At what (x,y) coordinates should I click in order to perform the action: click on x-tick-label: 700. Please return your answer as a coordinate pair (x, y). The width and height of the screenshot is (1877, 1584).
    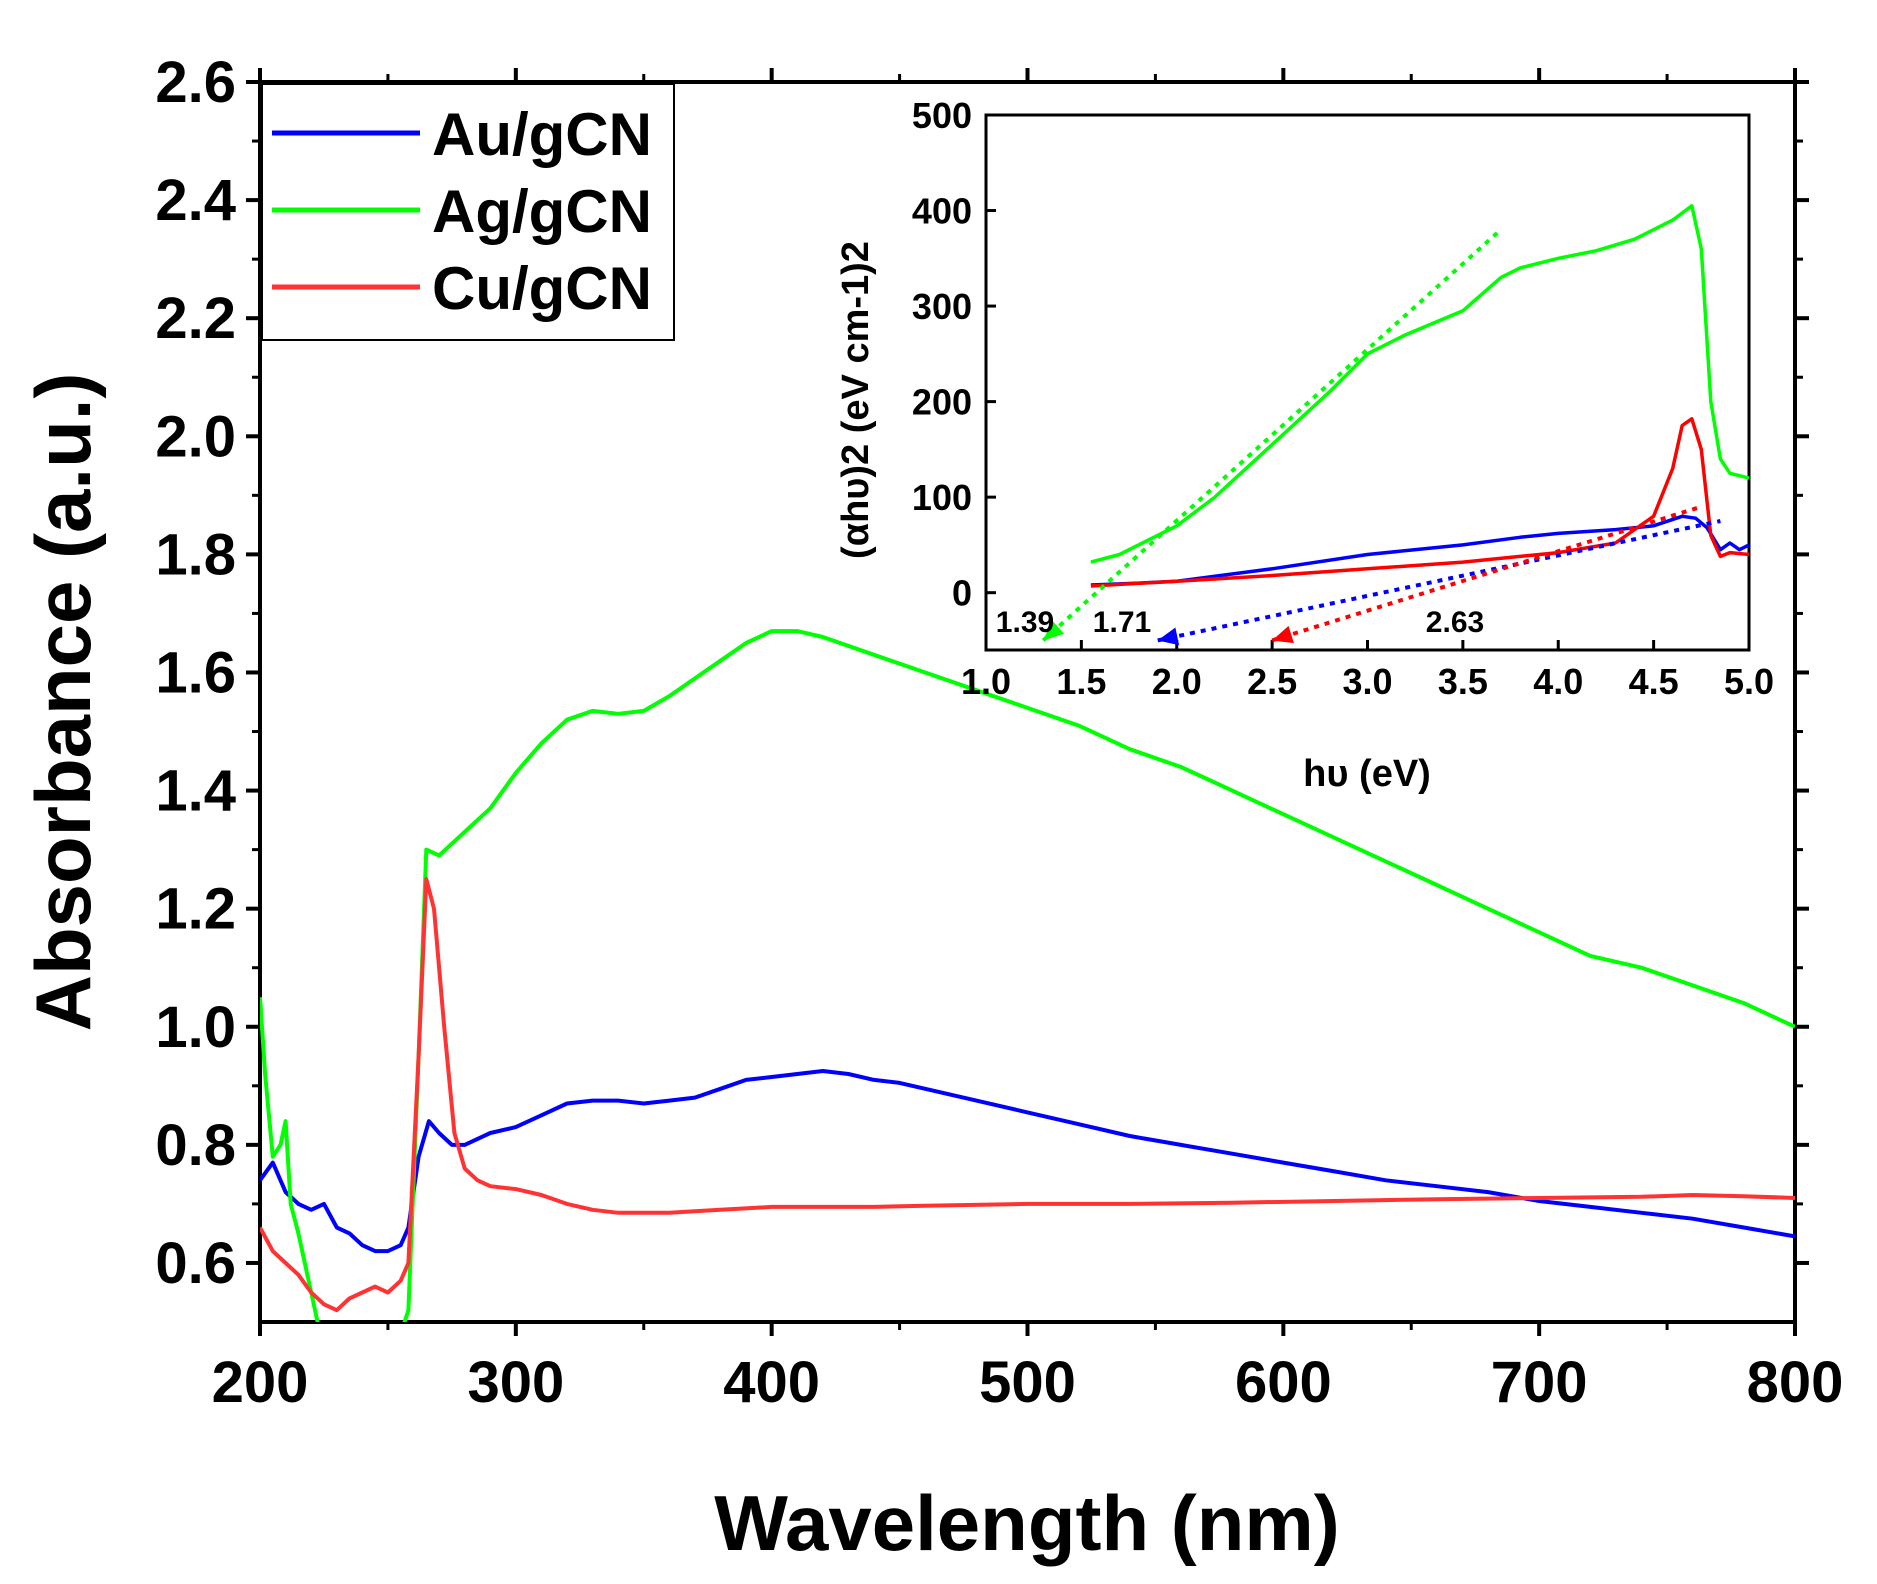
    Looking at the image, I should click on (1539, 1382).